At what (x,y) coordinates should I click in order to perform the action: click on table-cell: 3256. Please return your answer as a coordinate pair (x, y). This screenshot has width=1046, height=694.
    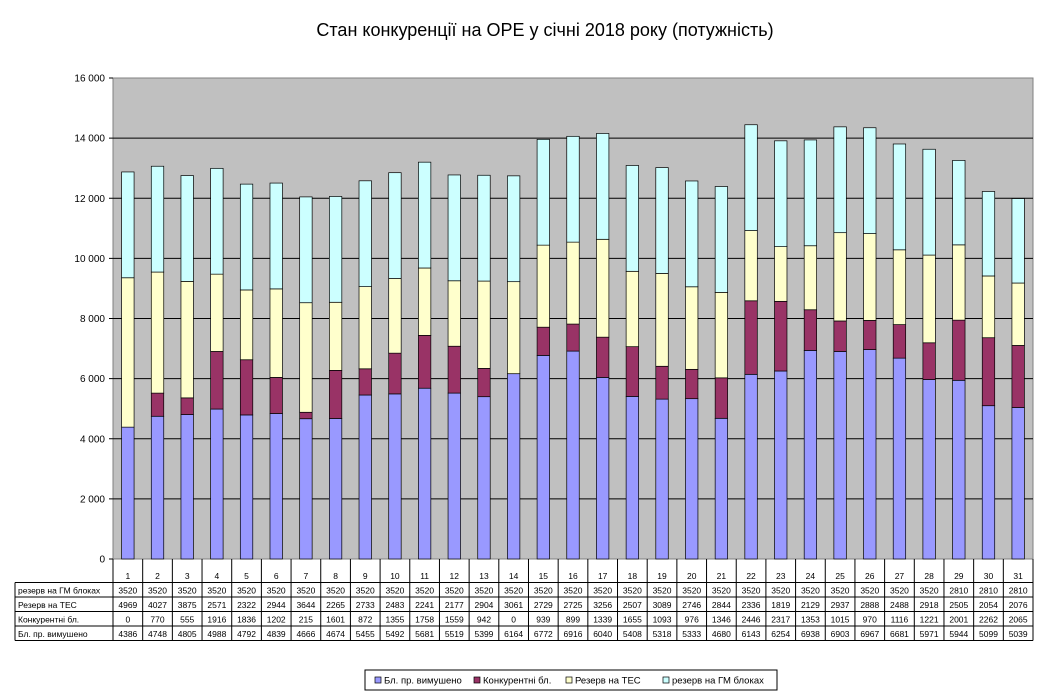
    Looking at the image, I should click on (602, 605).